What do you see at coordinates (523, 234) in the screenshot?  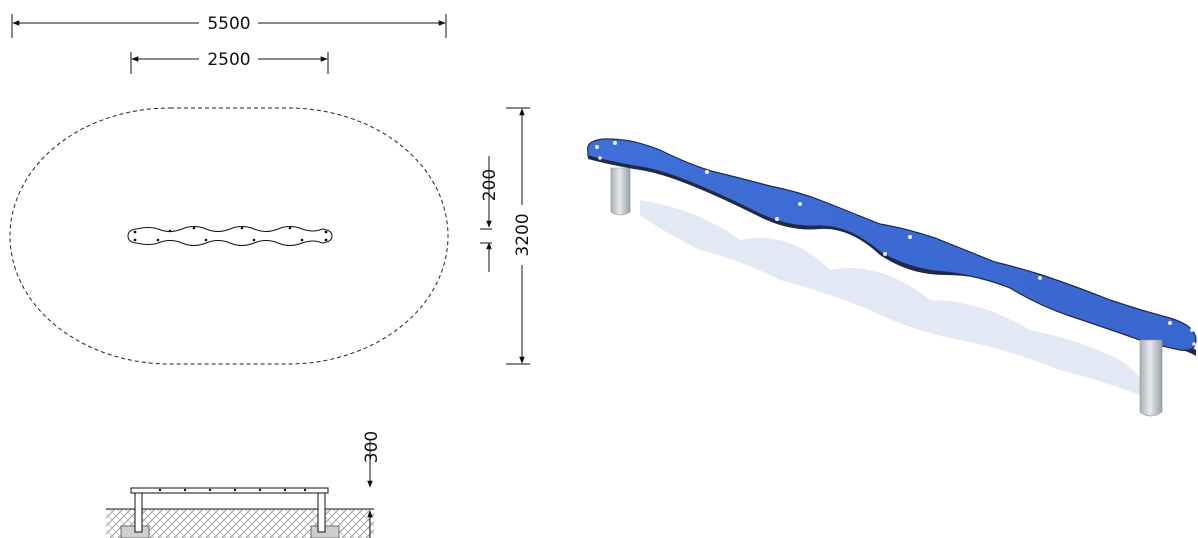 I see `zone-width-label: 3200` at bounding box center [523, 234].